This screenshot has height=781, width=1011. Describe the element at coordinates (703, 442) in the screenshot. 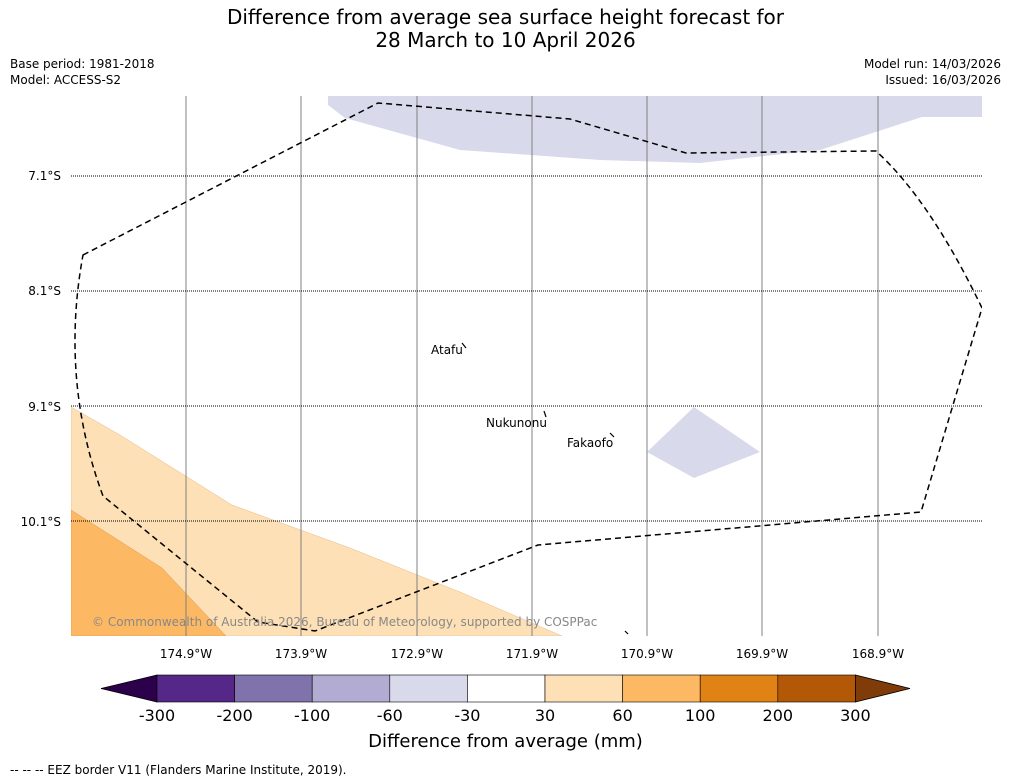

I see `anomaly-region-neg30-60-diamond` at that location.